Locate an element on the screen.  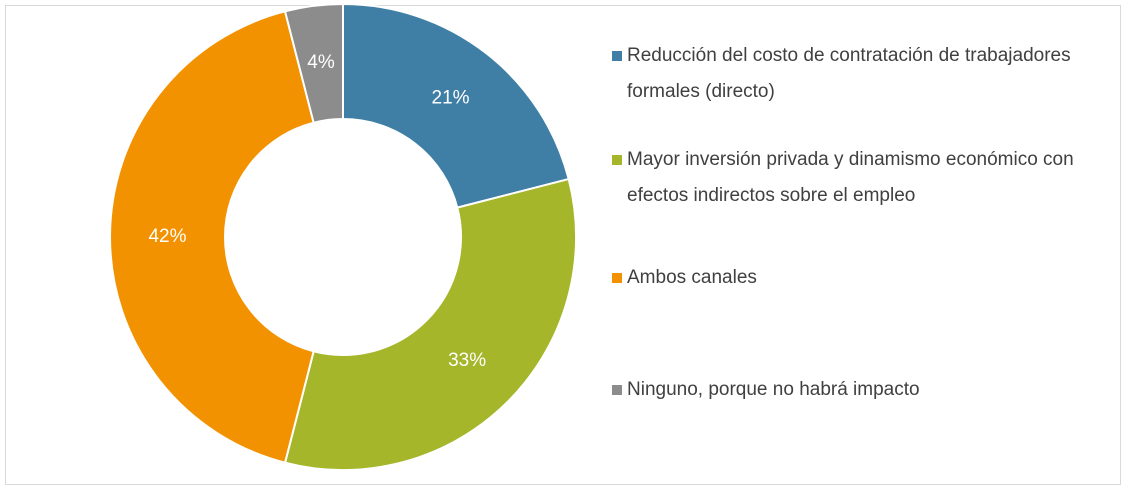
data-label: 4% is located at coordinates (321, 62).